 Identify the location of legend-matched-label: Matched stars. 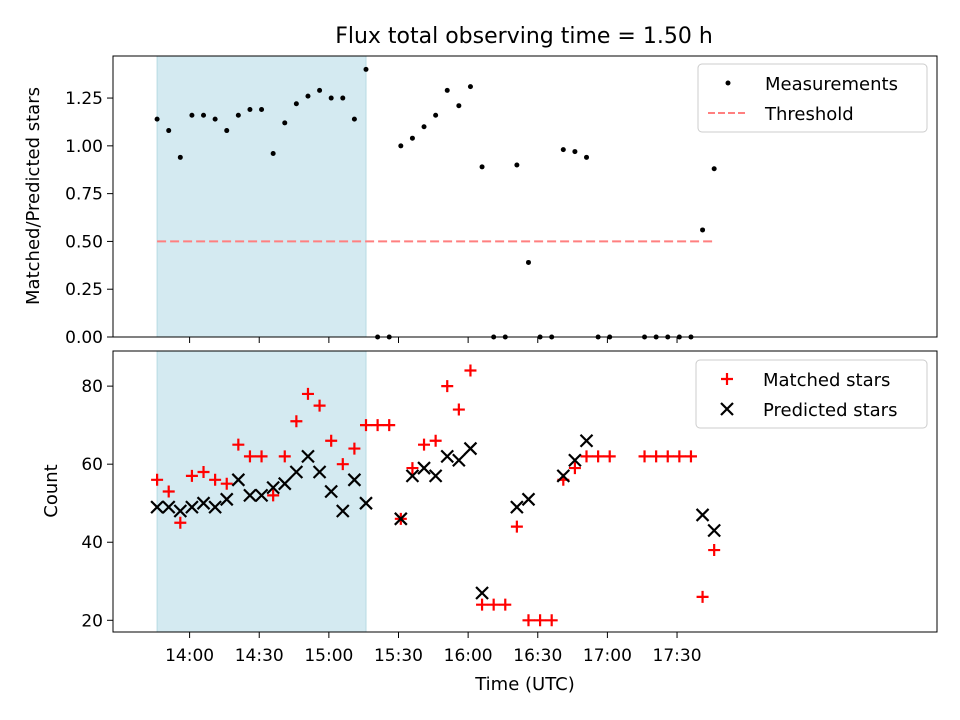
(826, 380).